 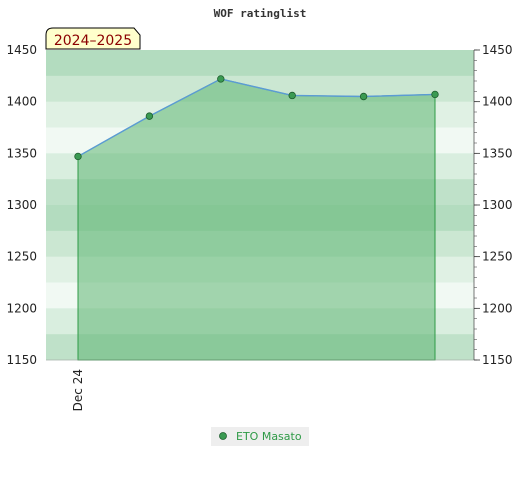 I want to click on legend: ETO Masato, so click(x=260, y=436).